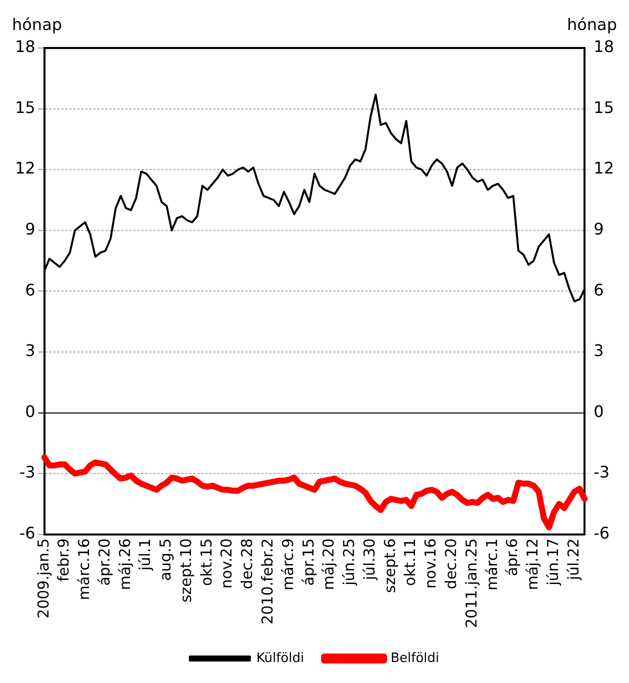  What do you see at coordinates (602, 532) in the screenshot?
I see `y2-tick-label: -6` at bounding box center [602, 532].